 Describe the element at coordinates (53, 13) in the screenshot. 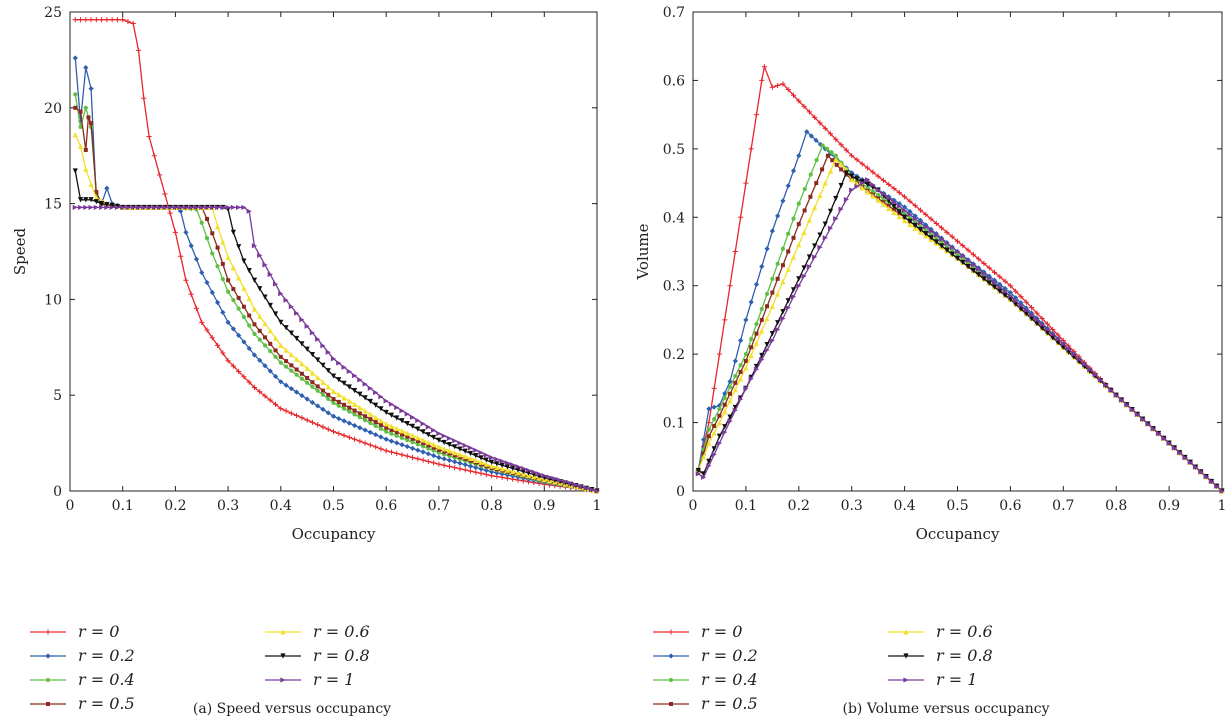

I see `y-tick-label: 25` at that location.